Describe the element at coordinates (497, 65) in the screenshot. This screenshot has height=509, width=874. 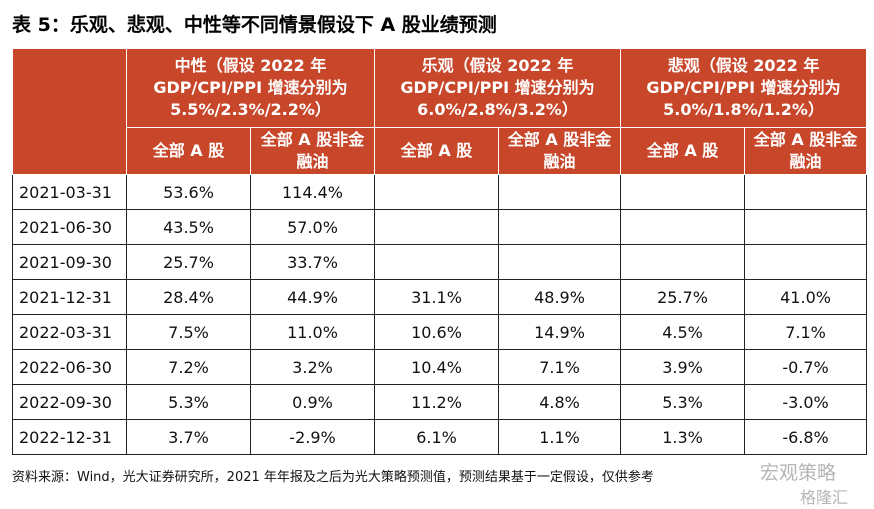
I see `header-line: 乐观（假设 2022 年` at that location.